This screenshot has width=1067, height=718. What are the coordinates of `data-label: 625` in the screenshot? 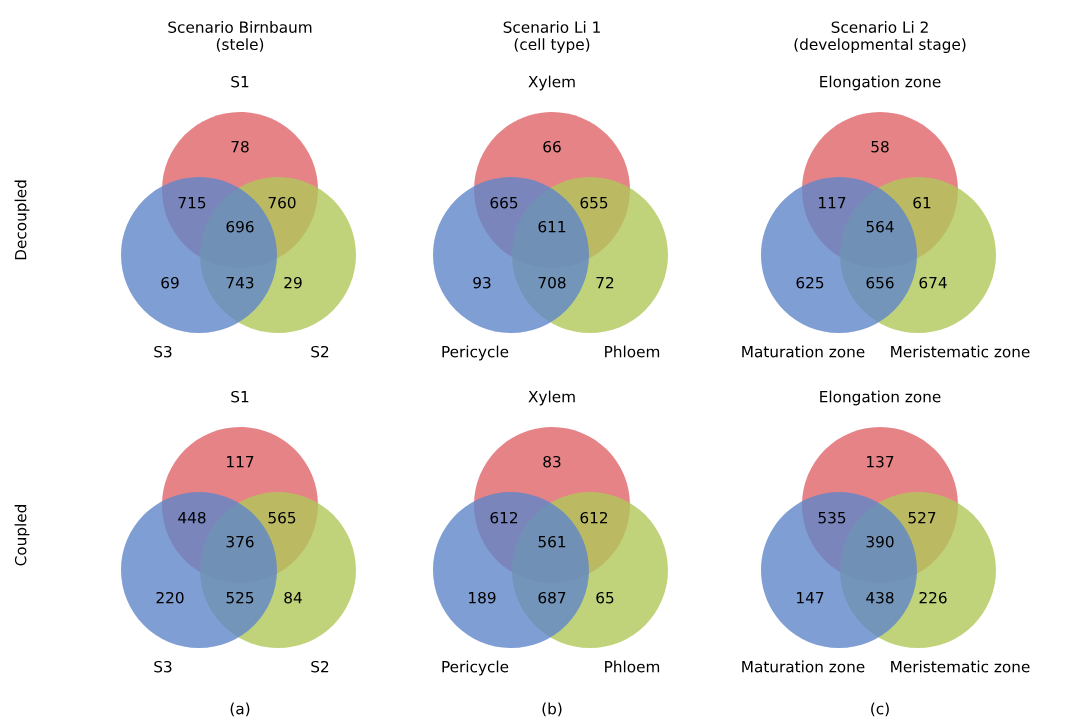 It's located at (810, 282).